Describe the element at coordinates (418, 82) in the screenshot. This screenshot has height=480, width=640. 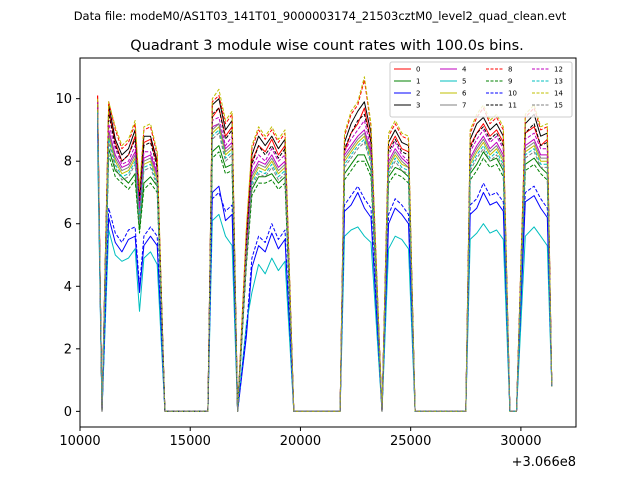
I see `legend-label-1: 1` at that location.